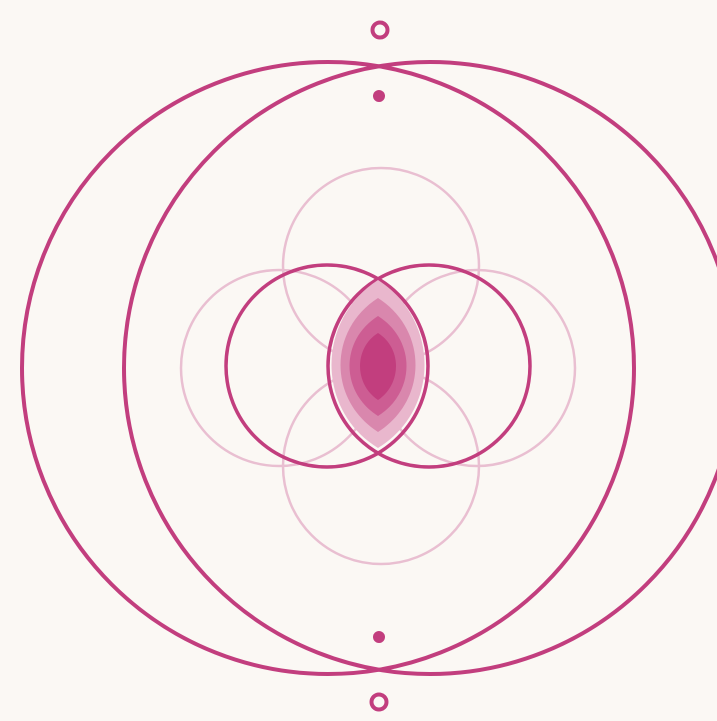 This screenshot has height=721, width=717. Describe the element at coordinates (379, 637) in the screenshot. I see `bottom-dot-marker` at that location.